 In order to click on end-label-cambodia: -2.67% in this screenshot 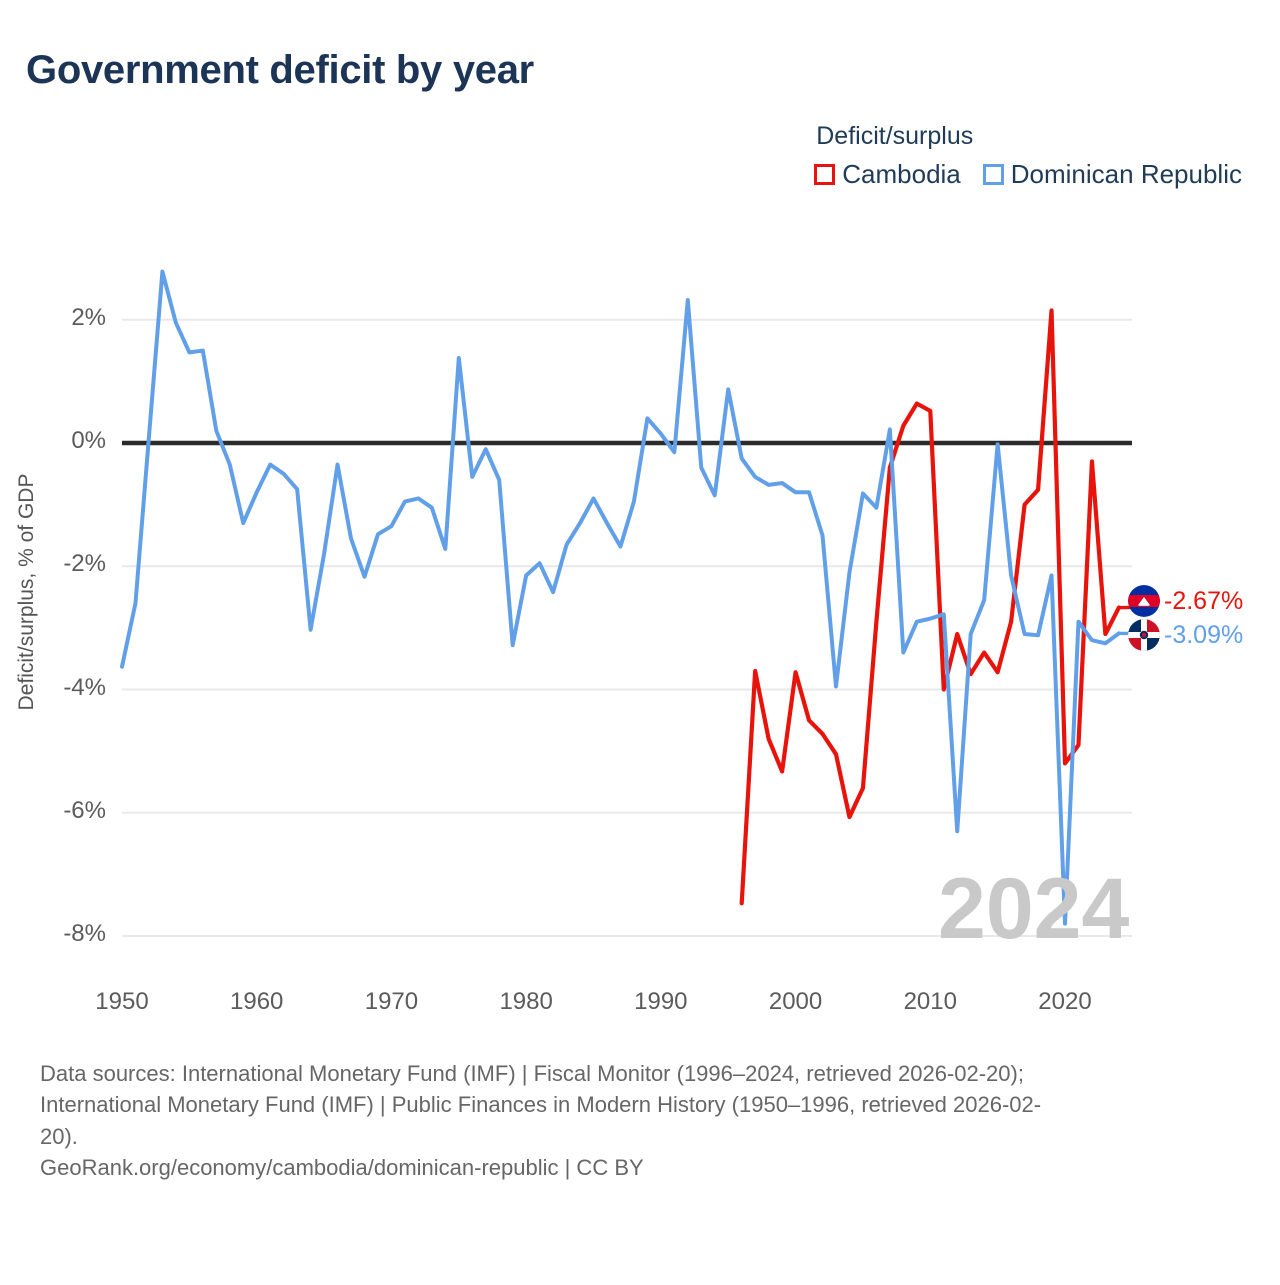, I will do `click(1185, 601)`.